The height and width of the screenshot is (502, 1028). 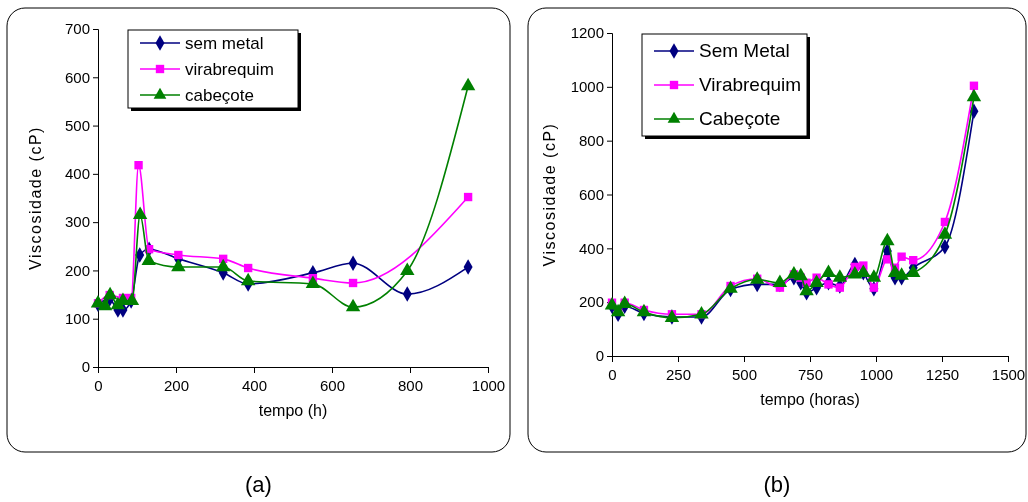 I want to click on legend-label: sem metal, so click(x=224, y=43).